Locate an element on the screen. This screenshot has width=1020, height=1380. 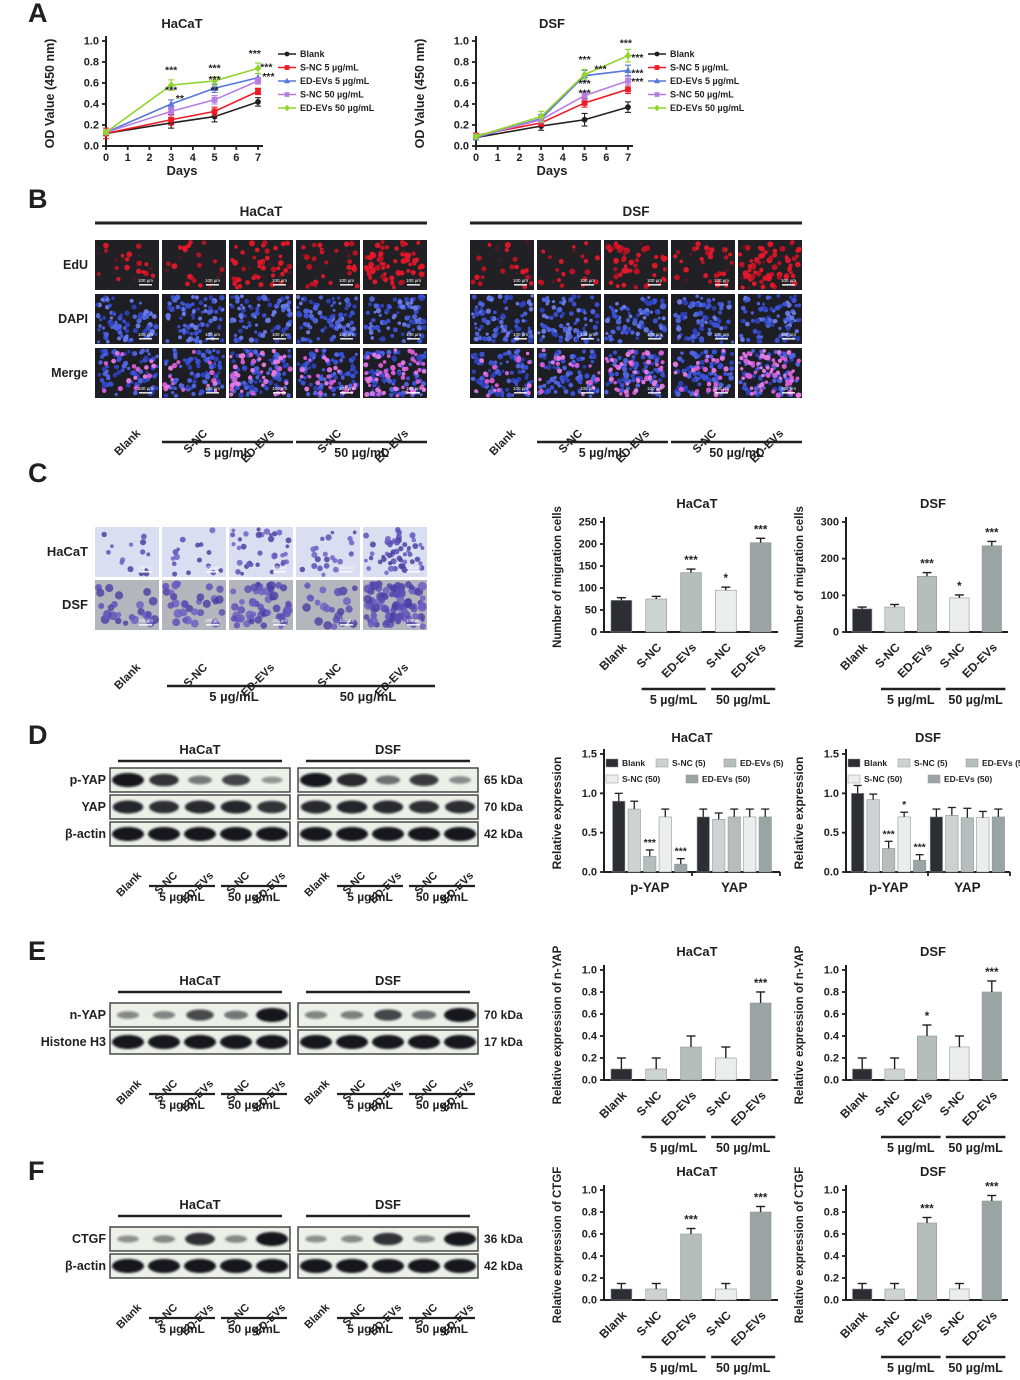
svg-text: CTGF is located at coordinates (89, 1239).